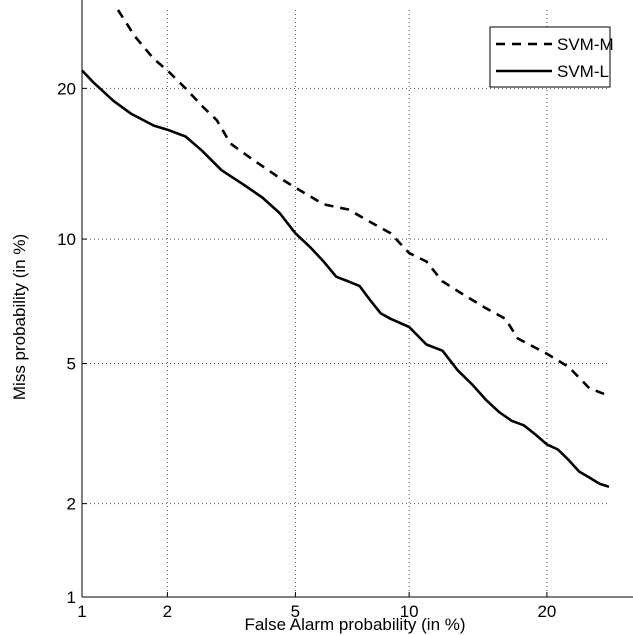  I want to click on y-tick-label-4: 20, so click(66, 88).